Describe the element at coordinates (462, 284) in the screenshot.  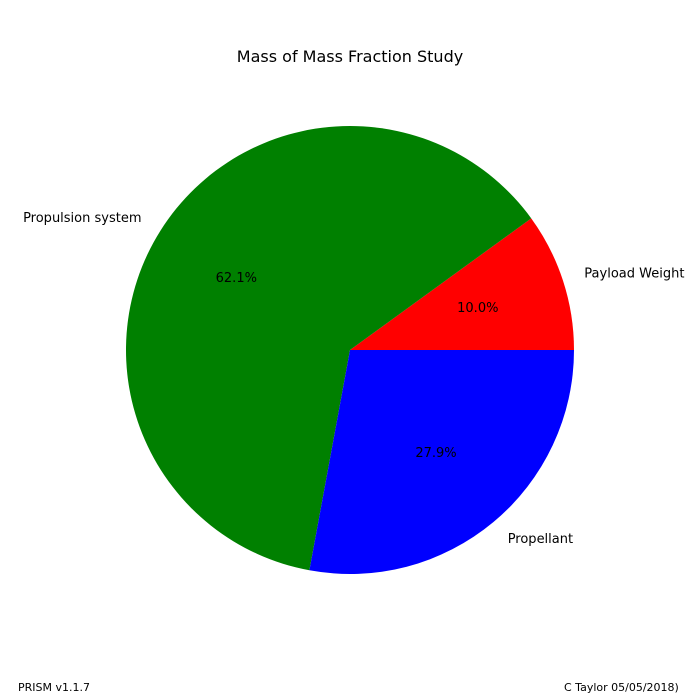
I see `pie-slice-payload-weight` at that location.